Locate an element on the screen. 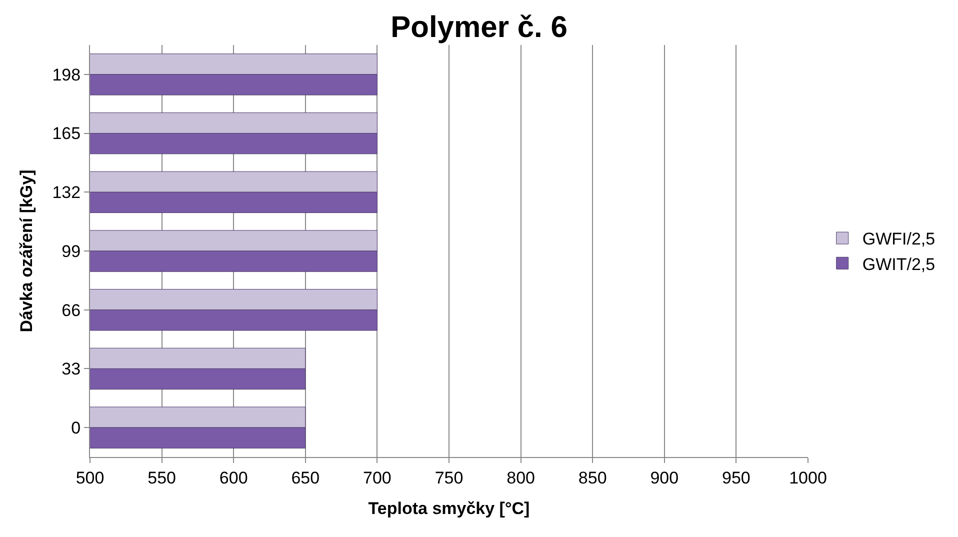  legend-label: GWFI/2,5 is located at coordinates (899, 239).